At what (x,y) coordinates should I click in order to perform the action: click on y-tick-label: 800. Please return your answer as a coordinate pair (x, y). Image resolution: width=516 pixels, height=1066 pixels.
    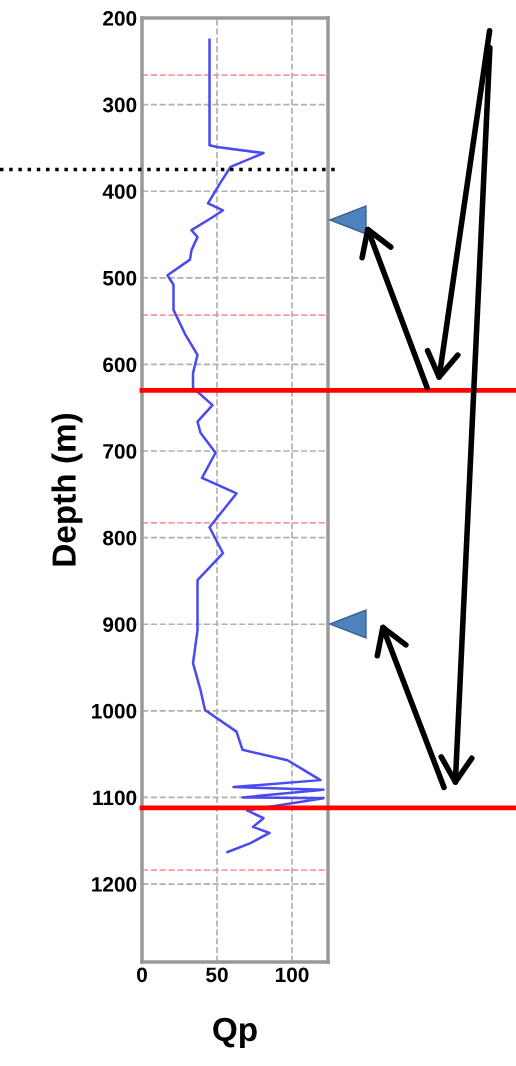
    Looking at the image, I should click on (120, 538).